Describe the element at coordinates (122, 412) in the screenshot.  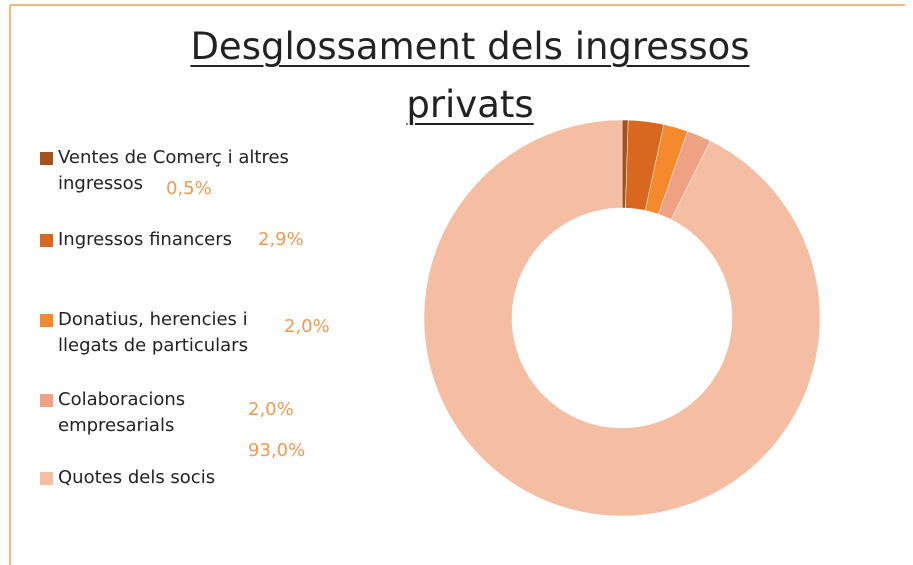
I see `legend-label: Colaboracions empresarials` at that location.